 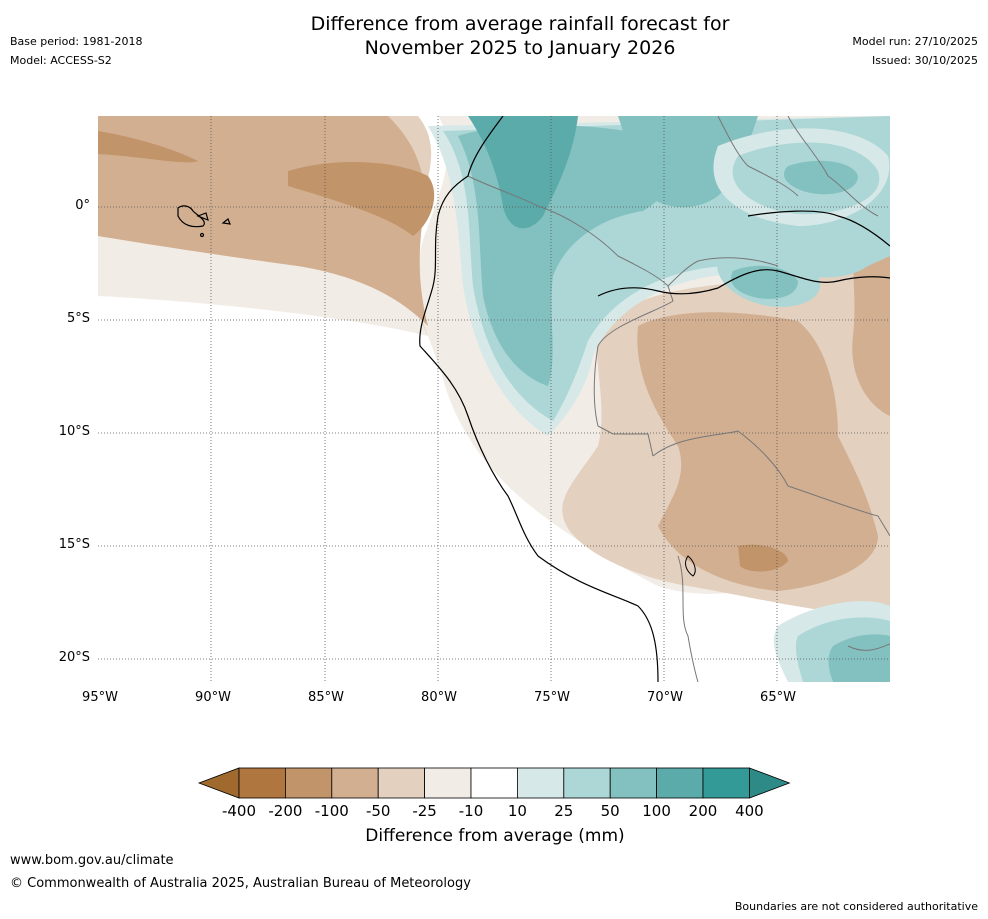 I want to click on colorbar-tick-label: 200, so click(x=703, y=811).